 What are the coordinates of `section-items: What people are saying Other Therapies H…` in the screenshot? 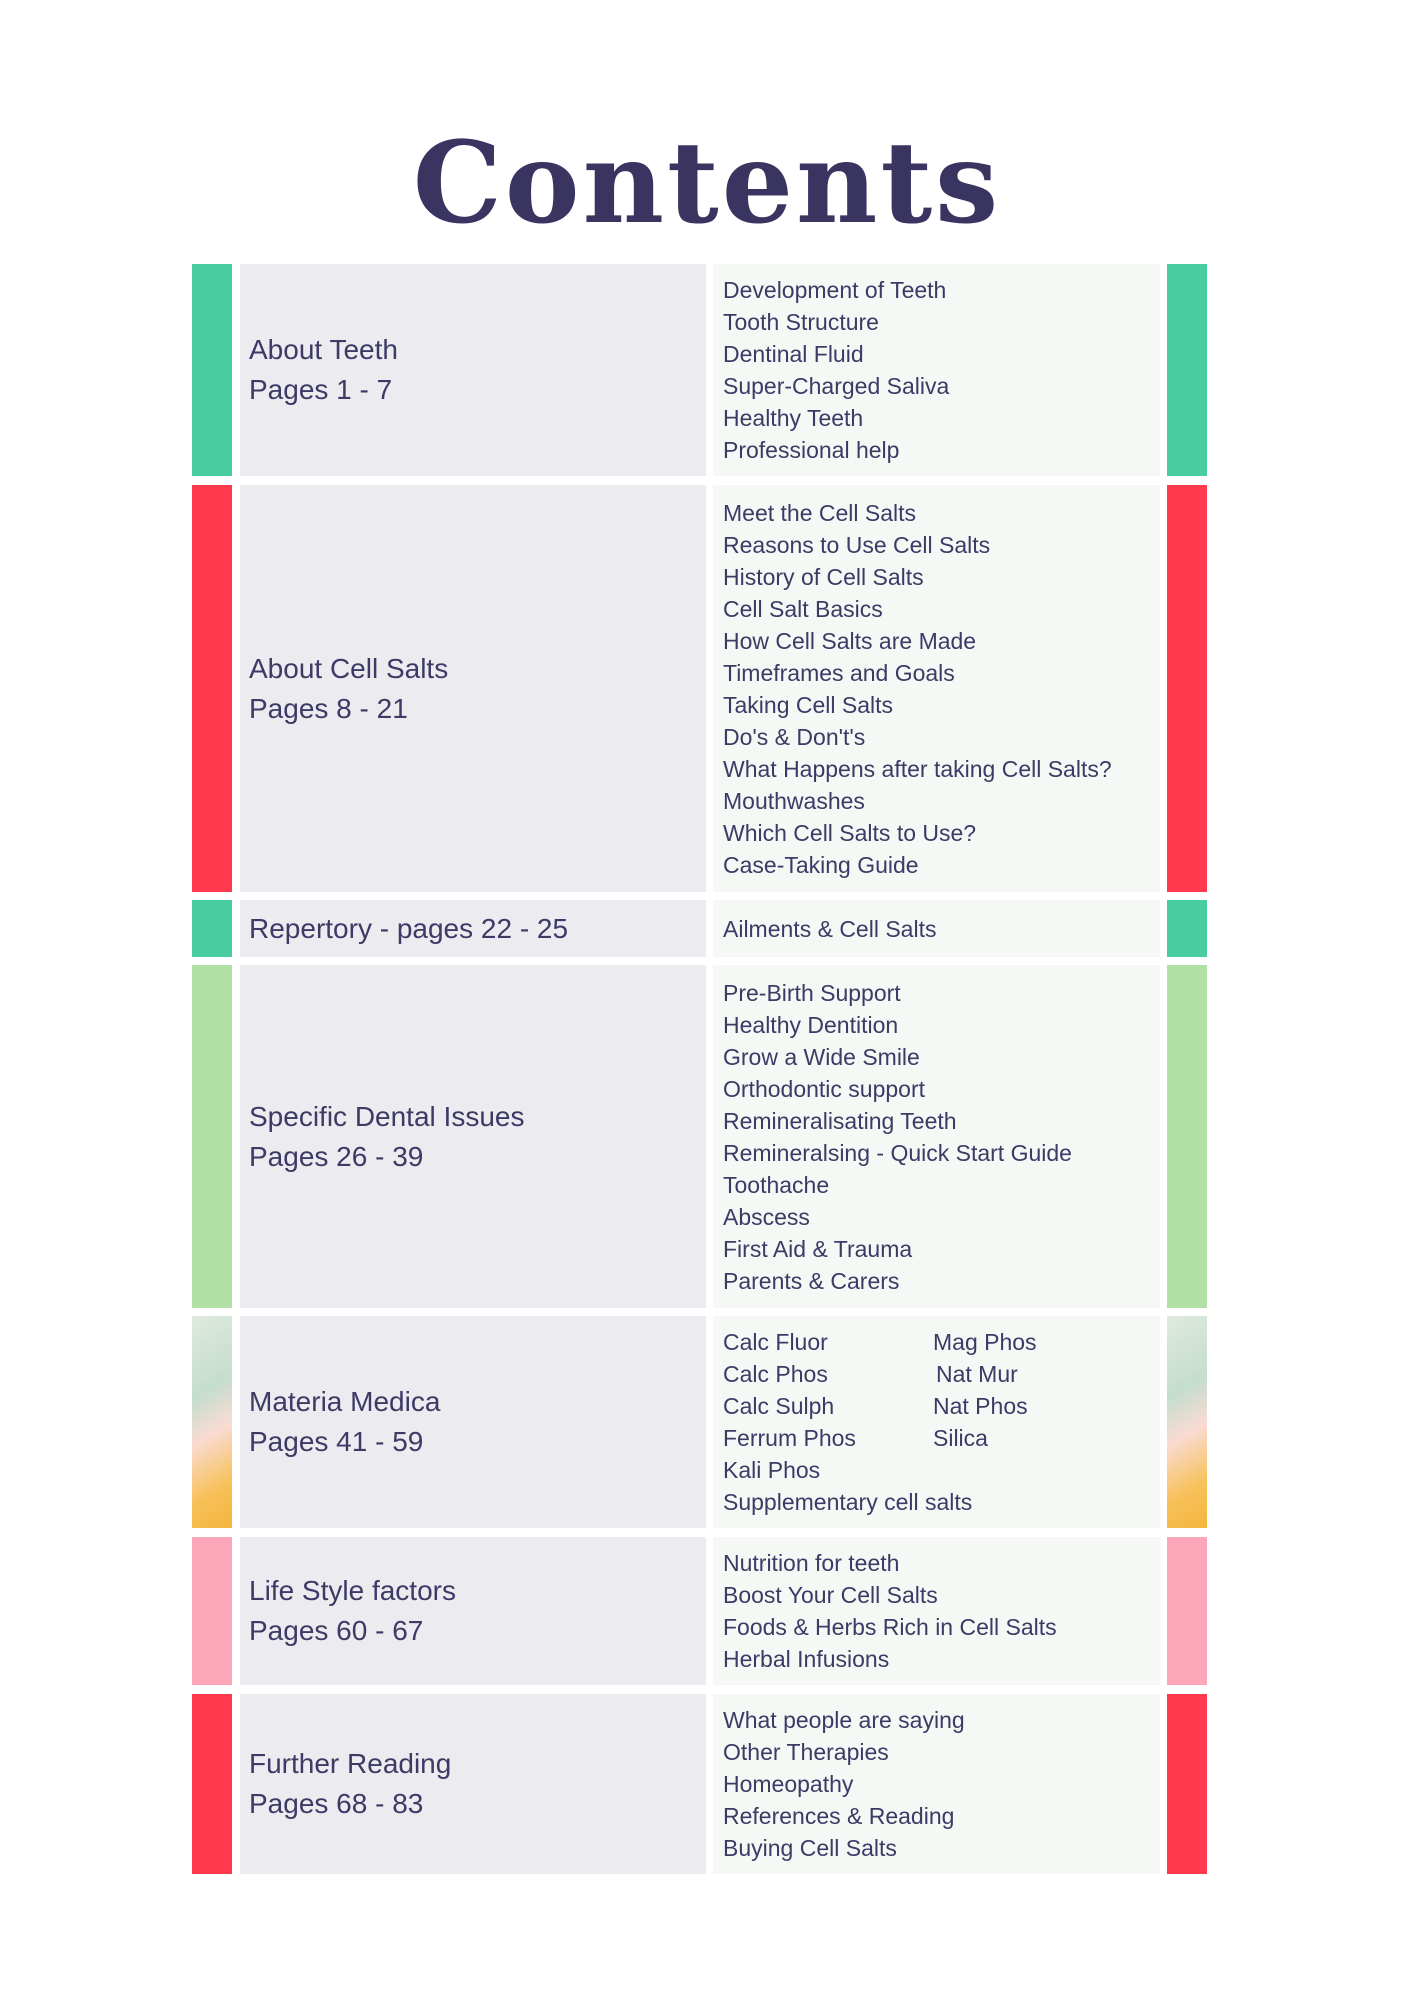 It's located at (936, 1784).